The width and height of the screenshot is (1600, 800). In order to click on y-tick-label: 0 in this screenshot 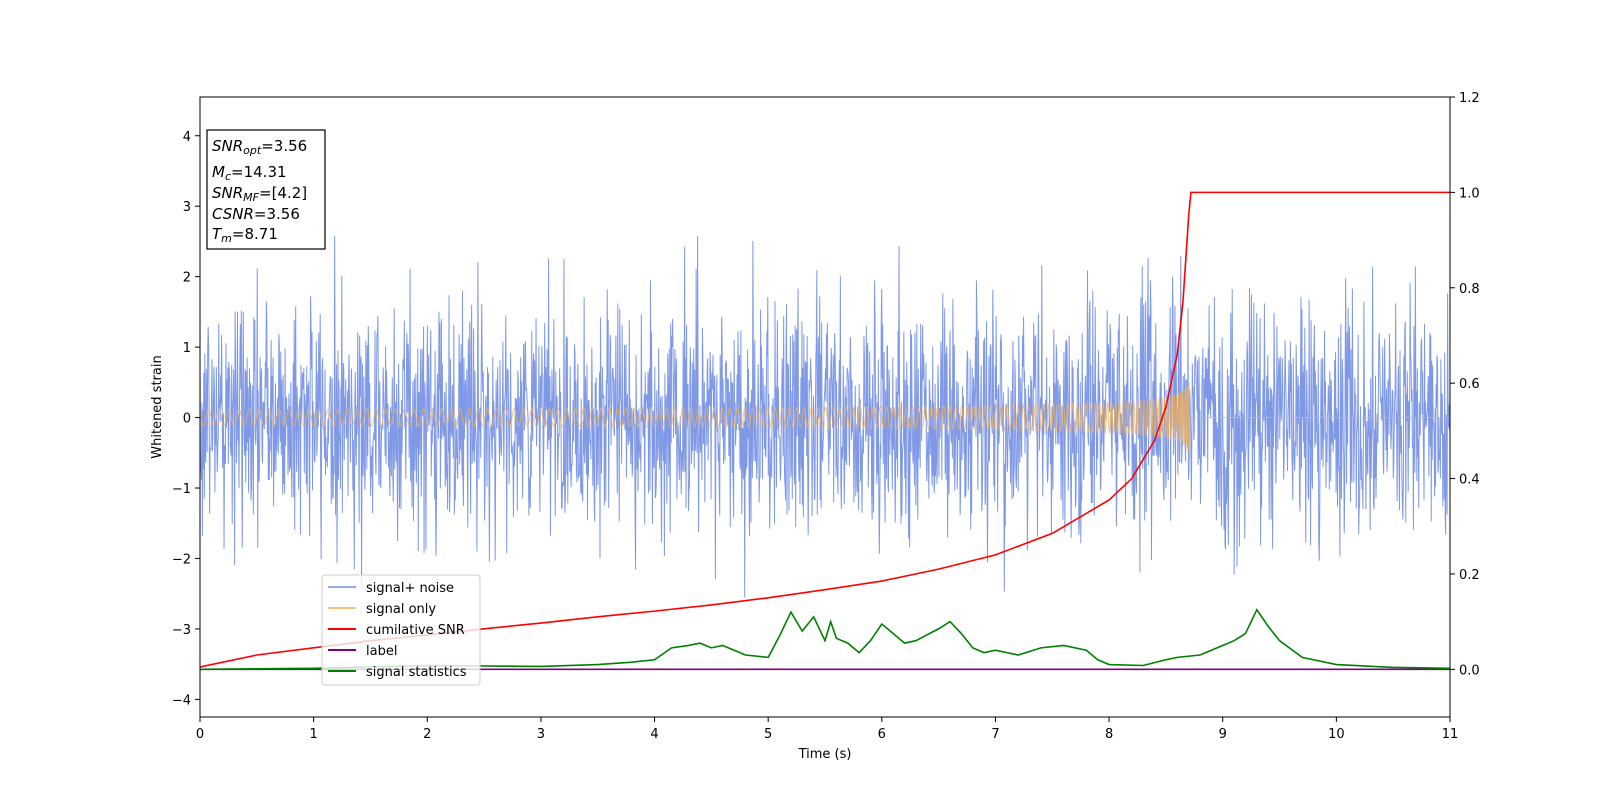, I will do `click(187, 419)`.